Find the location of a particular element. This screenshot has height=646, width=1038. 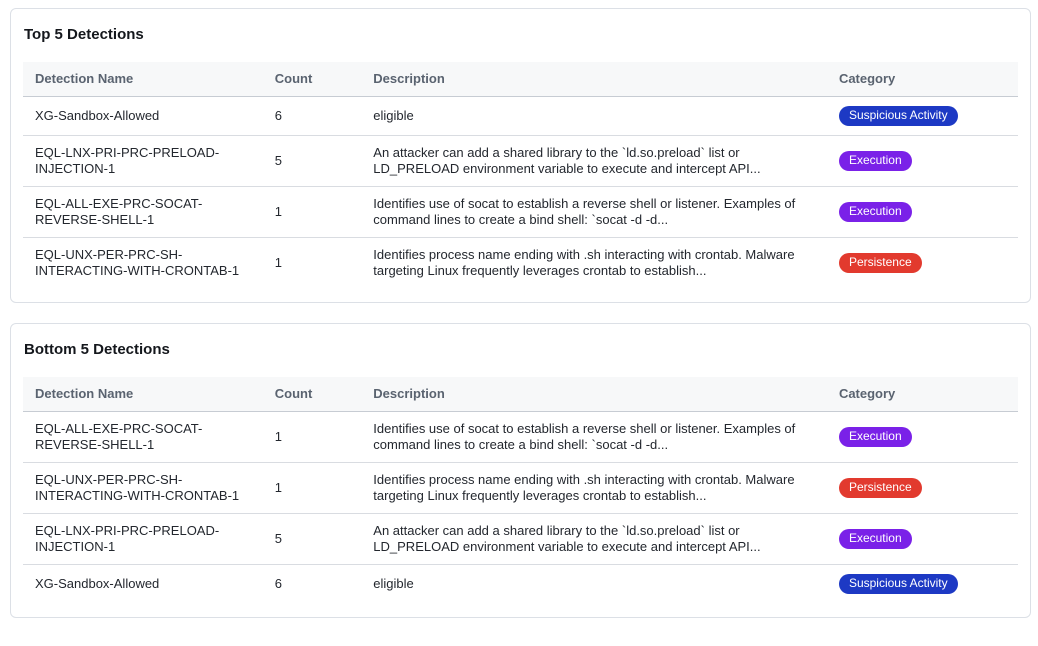

card-title-bottom-detections: Bottom 5 Detections is located at coordinates (97, 349).